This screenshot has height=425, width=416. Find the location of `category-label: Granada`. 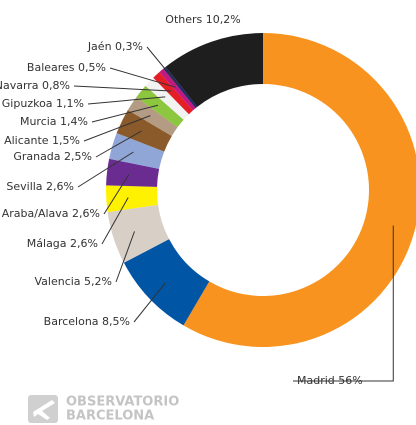

category-label: Granada is located at coordinates (36, 156).